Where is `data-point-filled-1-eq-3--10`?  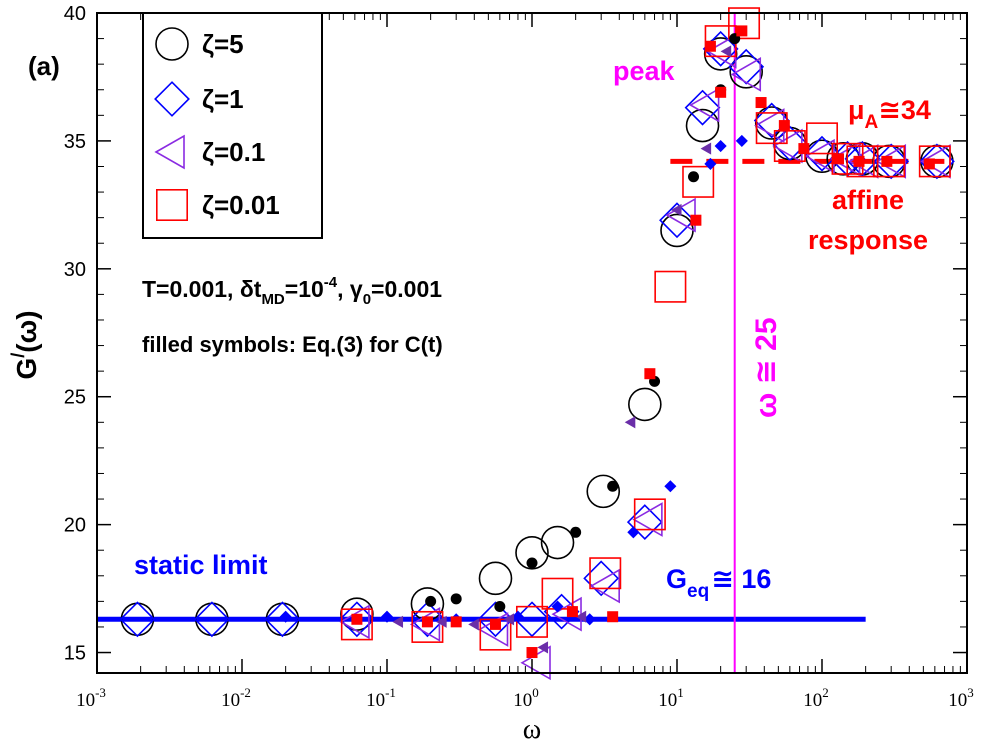 data-point-filled-1-eq-3--10 is located at coordinates (741, 140).